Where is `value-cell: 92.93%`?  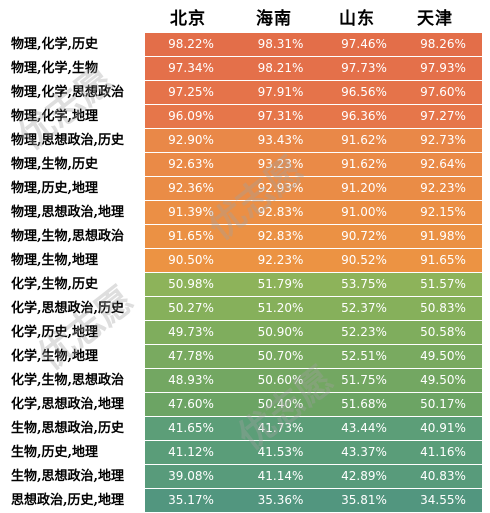 value-cell: 92.93% is located at coordinates (280, 188).